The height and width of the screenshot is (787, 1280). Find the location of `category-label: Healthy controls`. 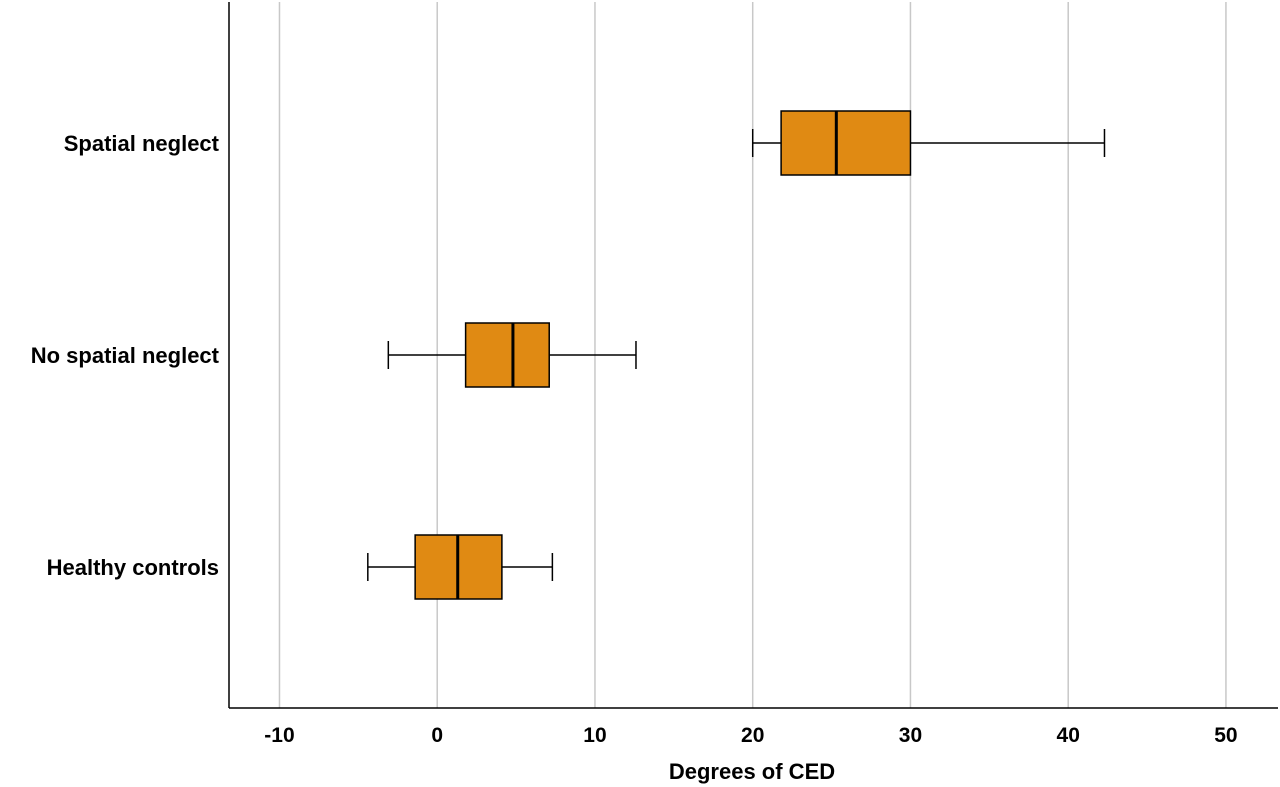

category-label: Healthy controls is located at coordinates (133, 567).